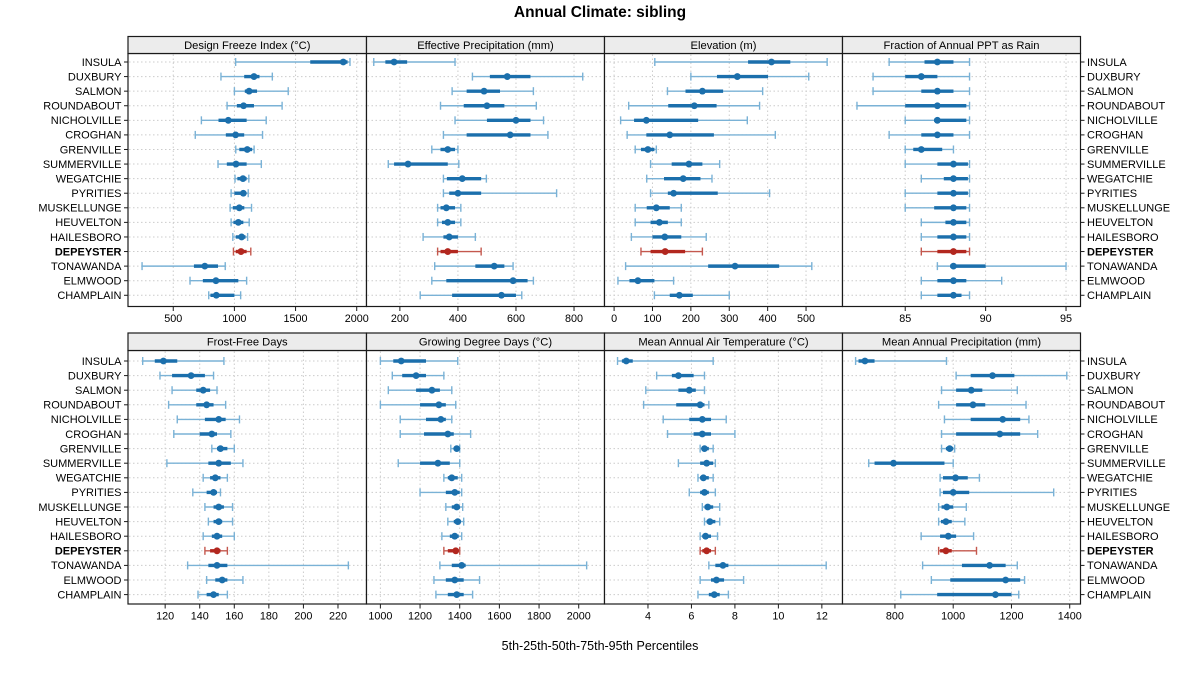  Describe the element at coordinates (102, 362) in the screenshot. I see `site-label-left-insula: INSULA` at that location.